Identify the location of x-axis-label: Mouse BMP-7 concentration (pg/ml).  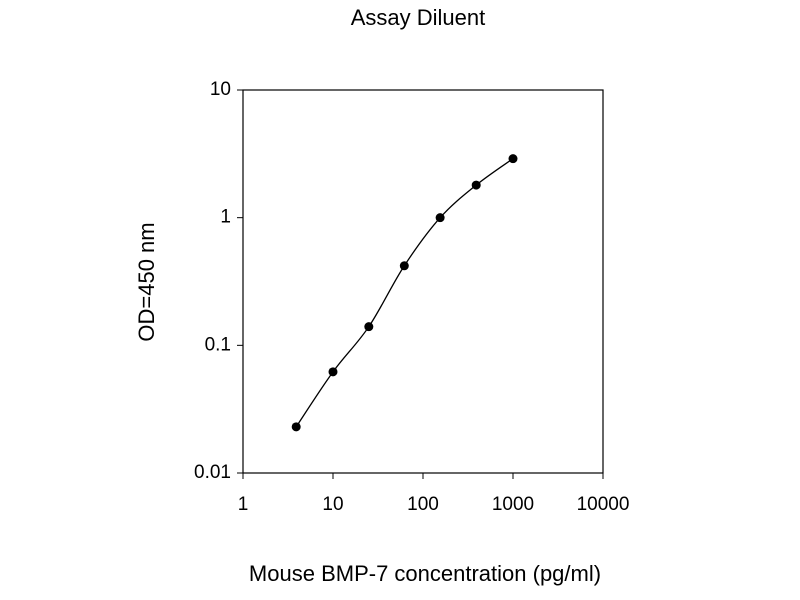
(425, 573).